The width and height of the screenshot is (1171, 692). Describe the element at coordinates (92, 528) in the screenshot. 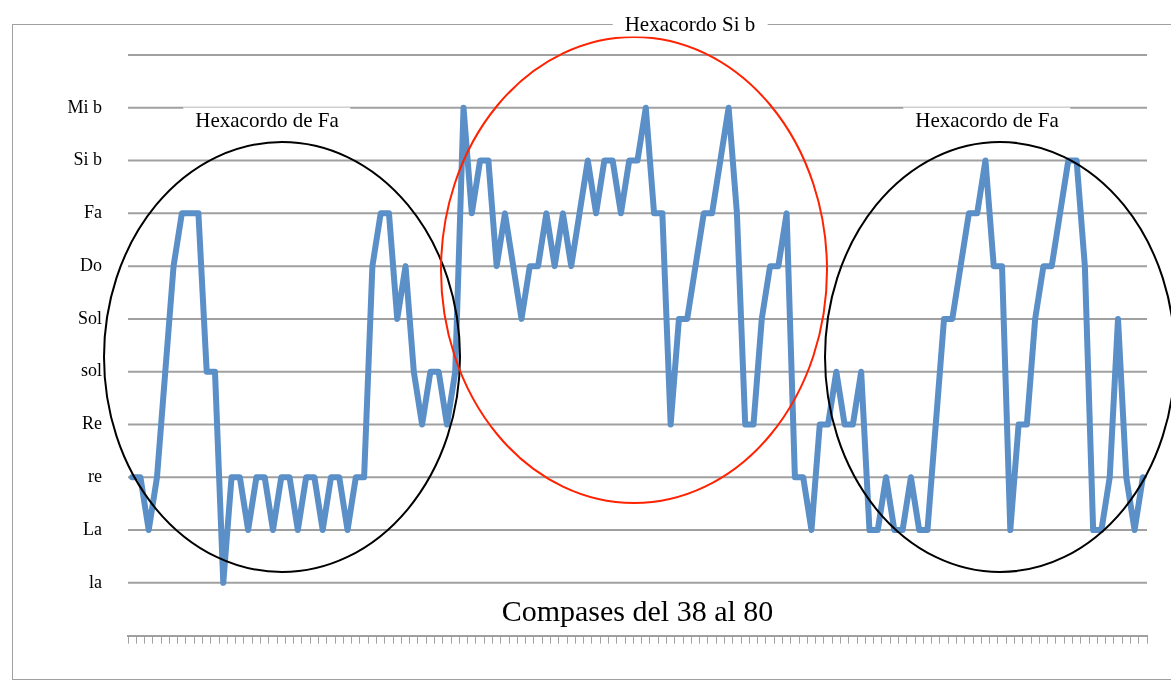

I see `category-label: La` at that location.